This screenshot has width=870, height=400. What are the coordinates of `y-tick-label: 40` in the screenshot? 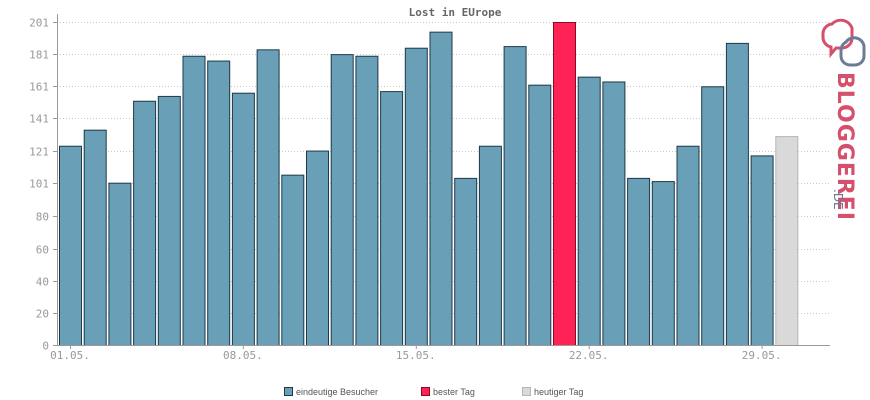 It's located at (42, 282).